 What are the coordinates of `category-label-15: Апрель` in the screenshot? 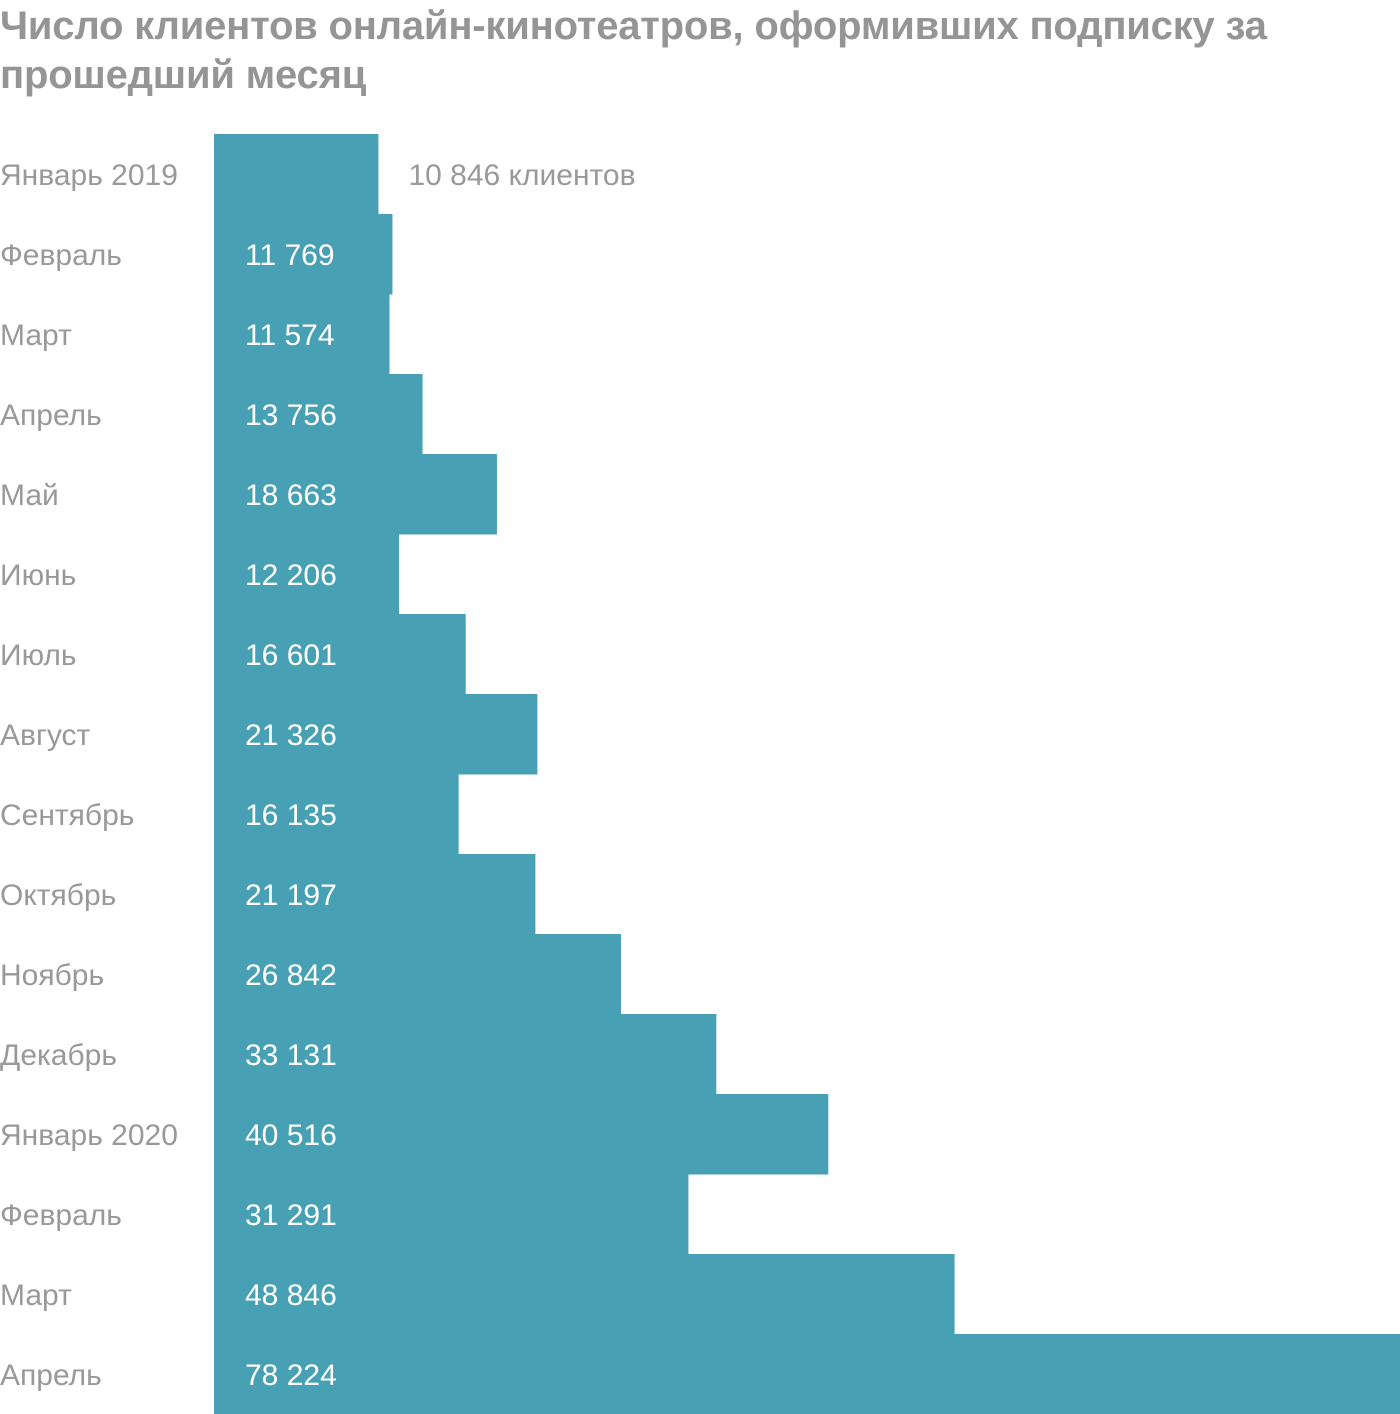 It's located at (51, 1375).